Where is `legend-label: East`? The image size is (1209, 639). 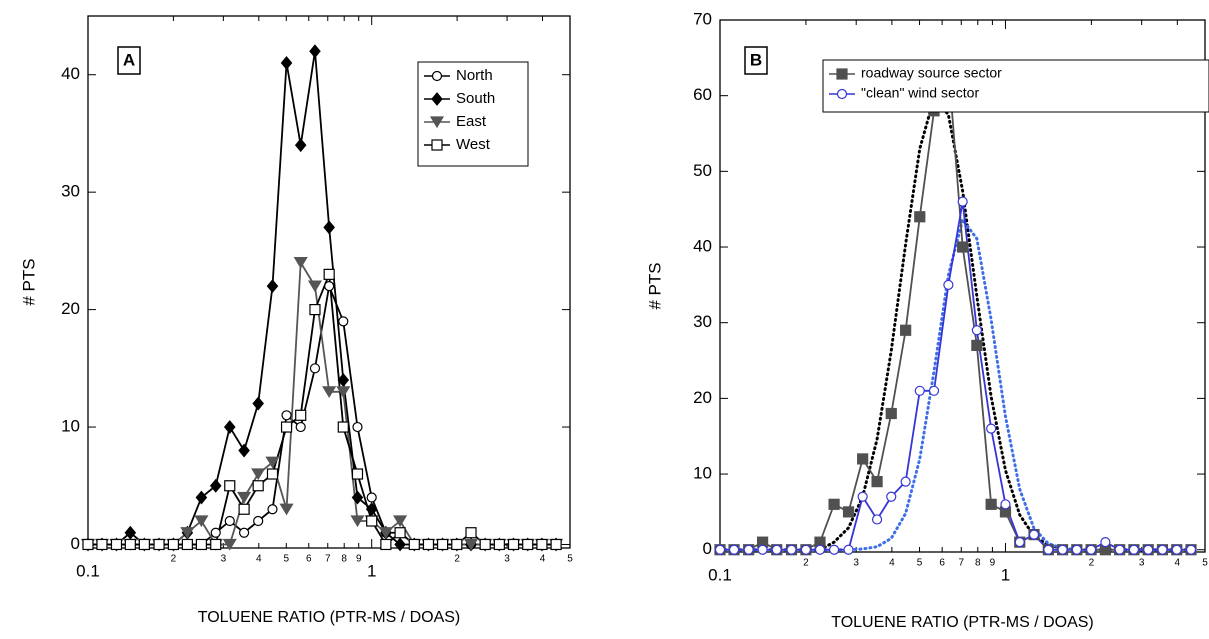
legend-label: East is located at coordinates (471, 121).